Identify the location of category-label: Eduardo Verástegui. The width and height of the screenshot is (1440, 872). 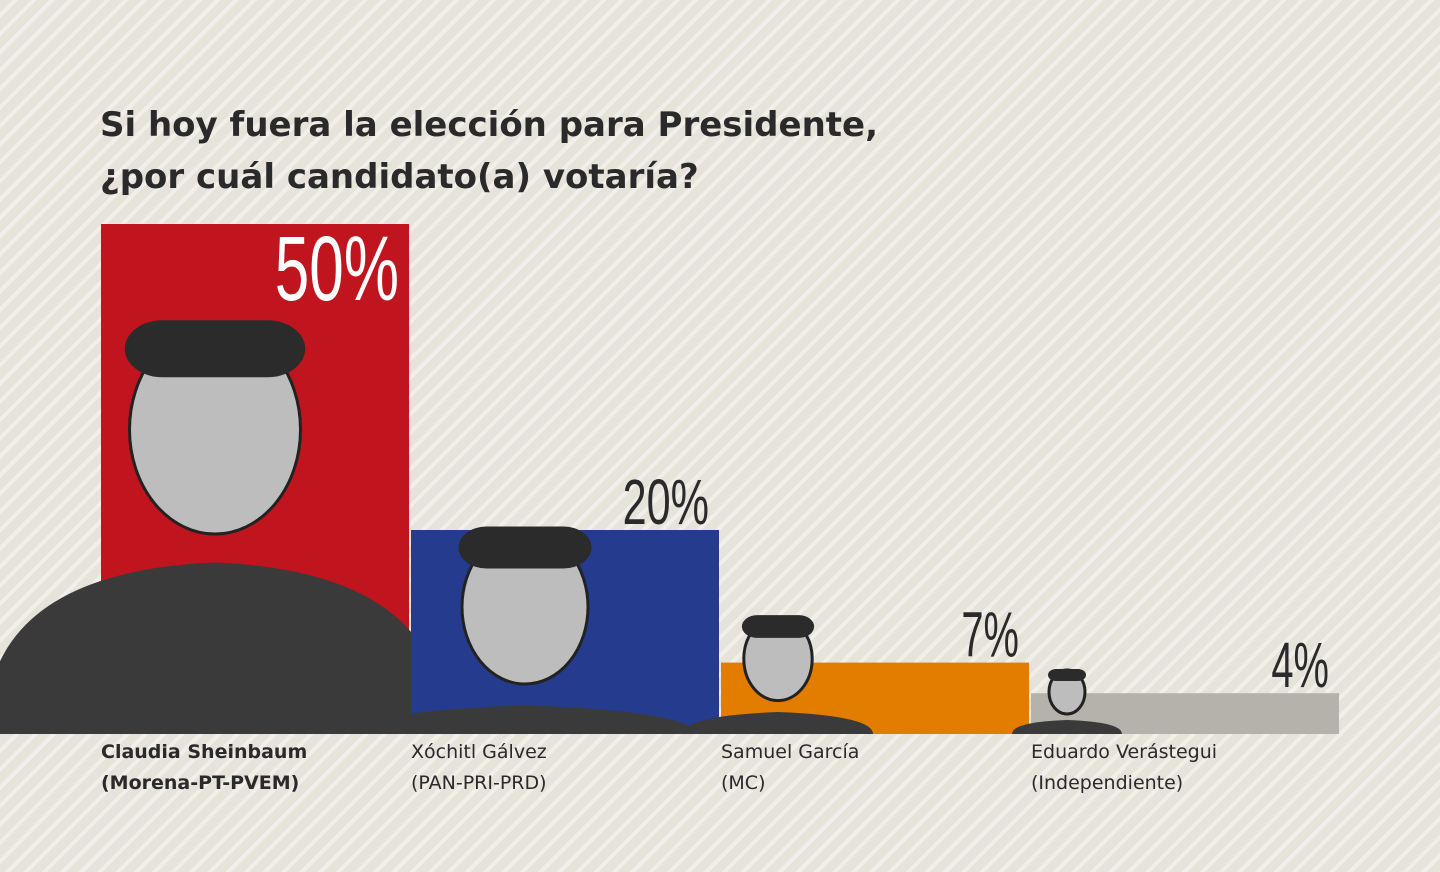
(1124, 752).